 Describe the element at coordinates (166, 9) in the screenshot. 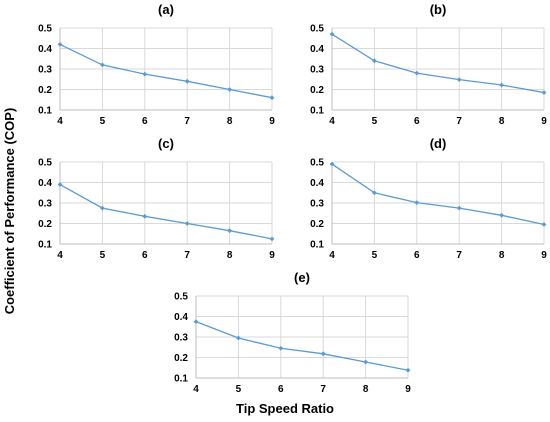

I see `panel-title: (a)` at that location.